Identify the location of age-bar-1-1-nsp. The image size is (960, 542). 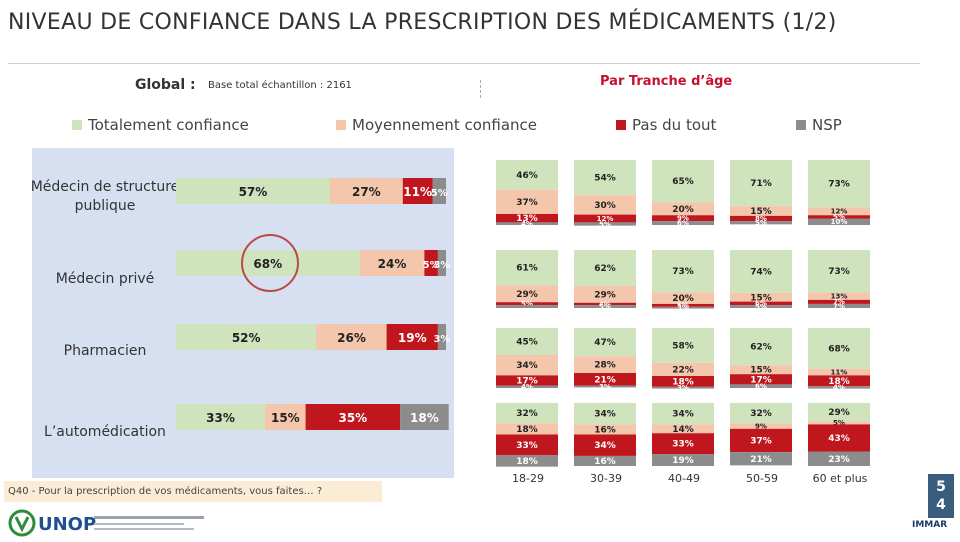
(605, 306).